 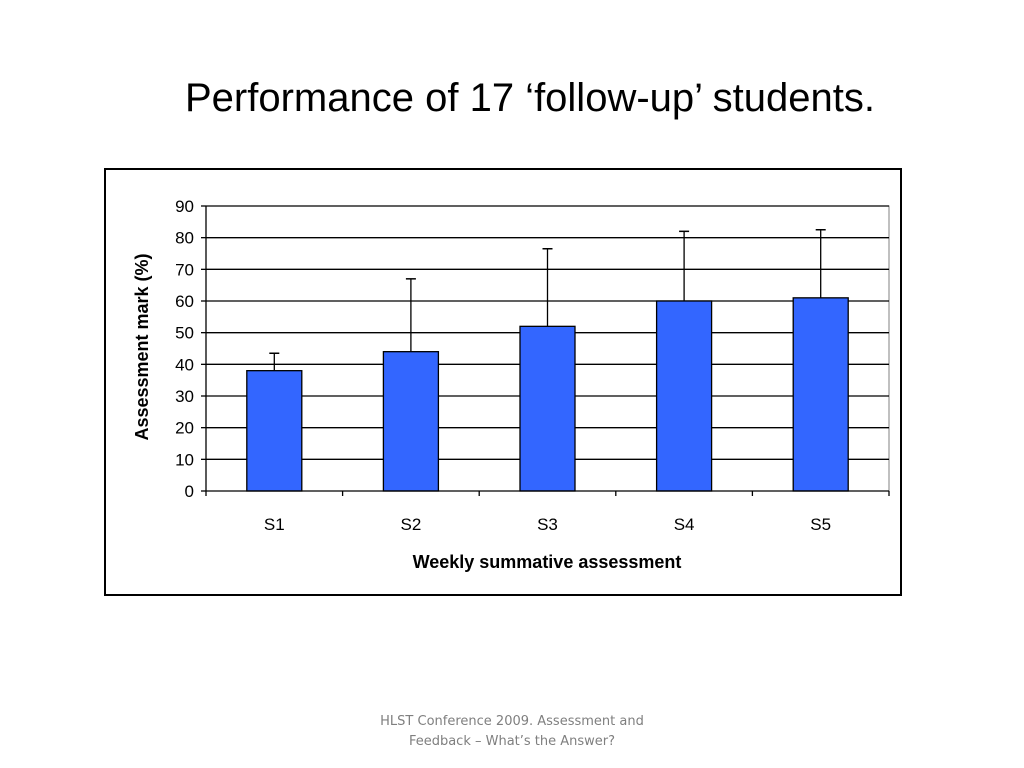 I want to click on x-axis-title: Weekly summative assessment, so click(x=547, y=562).